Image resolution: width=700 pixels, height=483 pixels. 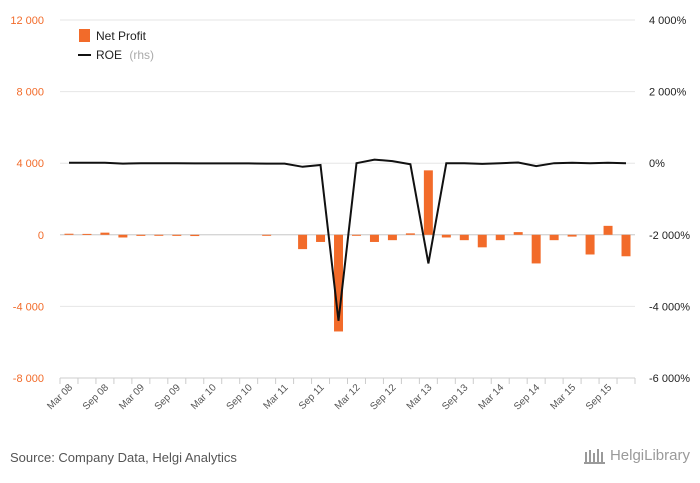 What do you see at coordinates (668, 21) in the screenshot?
I see `y-right-tick-label: 4 000%` at bounding box center [668, 21].